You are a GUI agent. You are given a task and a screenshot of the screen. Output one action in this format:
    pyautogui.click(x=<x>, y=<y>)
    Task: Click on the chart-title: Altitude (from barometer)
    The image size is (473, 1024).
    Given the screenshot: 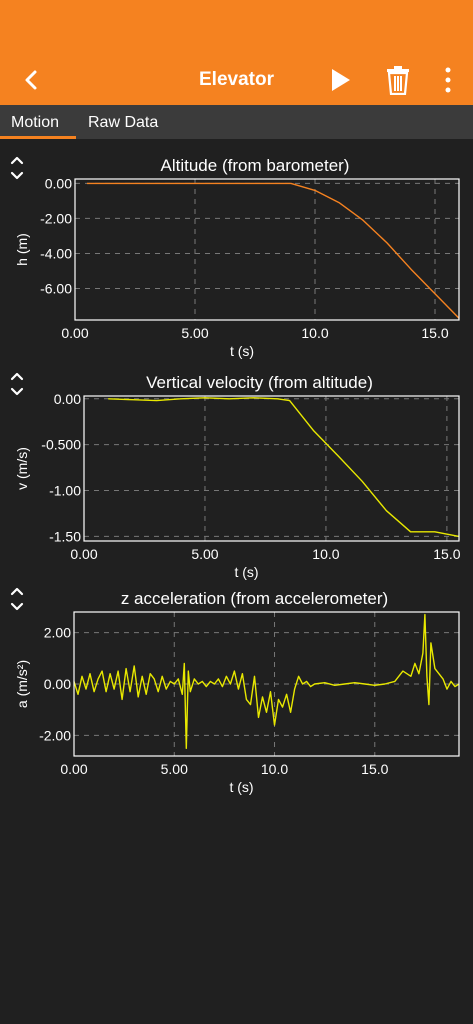 What is the action you would take?
    pyautogui.click(x=255, y=165)
    